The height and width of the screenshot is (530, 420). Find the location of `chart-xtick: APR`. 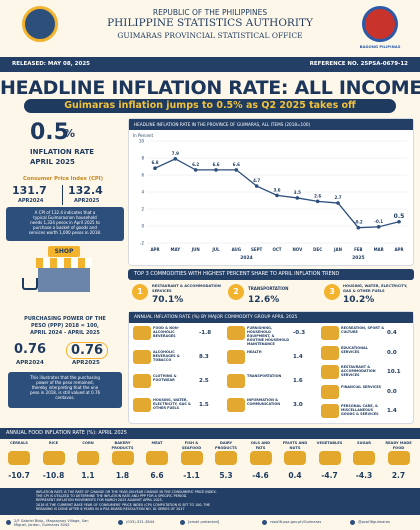

chart-xtick: APR is located at coordinates (398, 249).